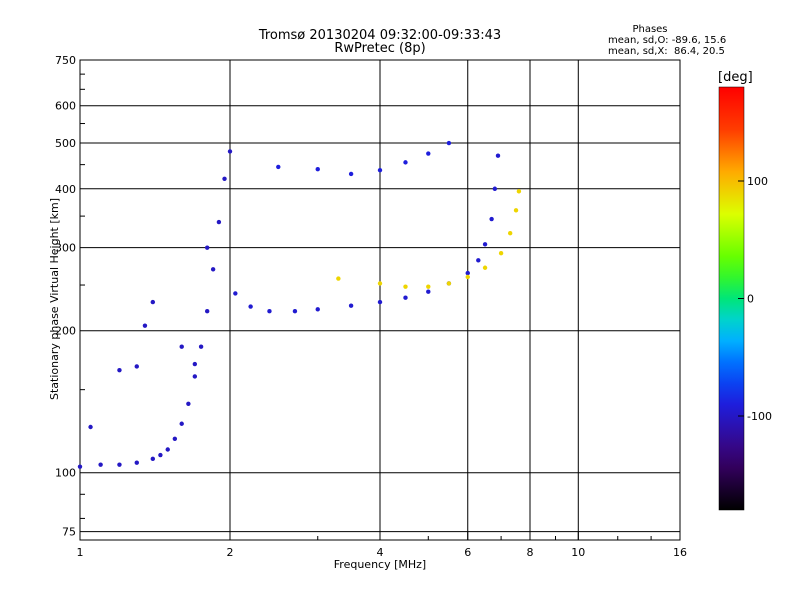 Image resolution: width=800 pixels, height=604 pixels. I want to click on chart-subtitle: RwPretec (8p), so click(380, 48).